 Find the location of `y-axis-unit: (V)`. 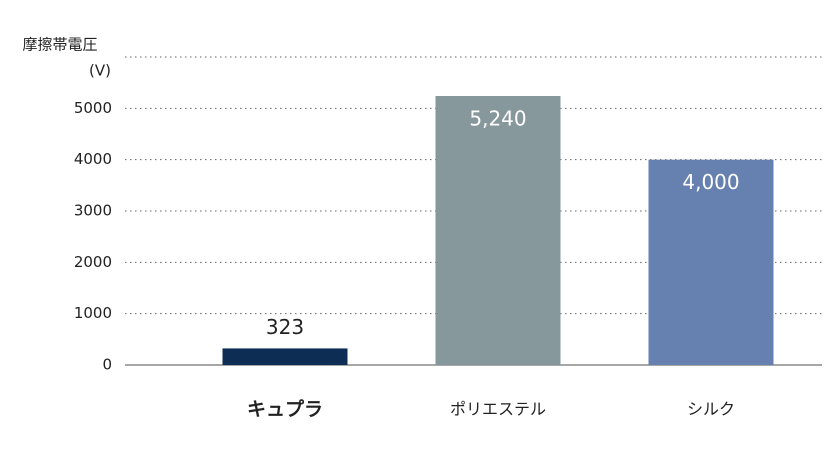

y-axis-unit: (V) is located at coordinates (100, 71).